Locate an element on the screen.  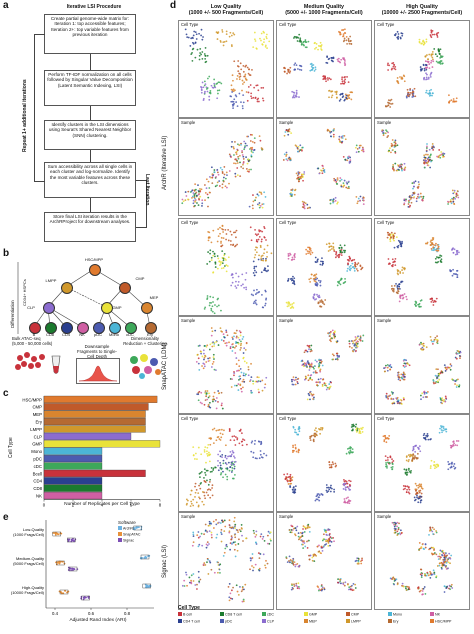
hier-node-label: MEP is located at coordinates (154, 297).